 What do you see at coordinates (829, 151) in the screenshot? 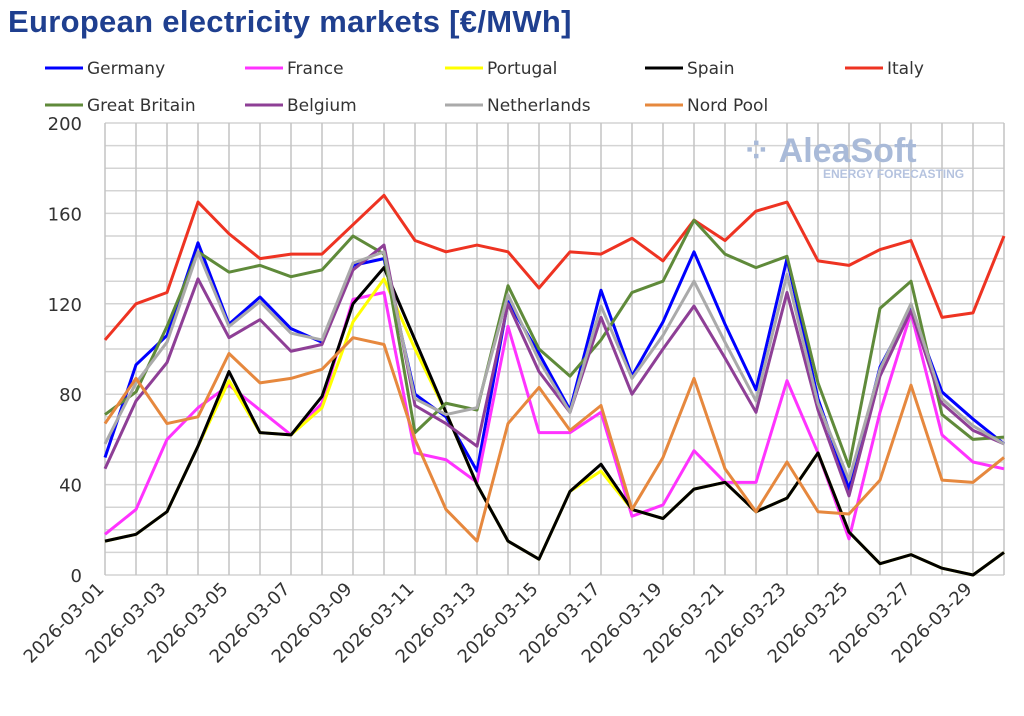
I see `watermark-logo: ⁘ AleaSoft` at bounding box center [829, 151].